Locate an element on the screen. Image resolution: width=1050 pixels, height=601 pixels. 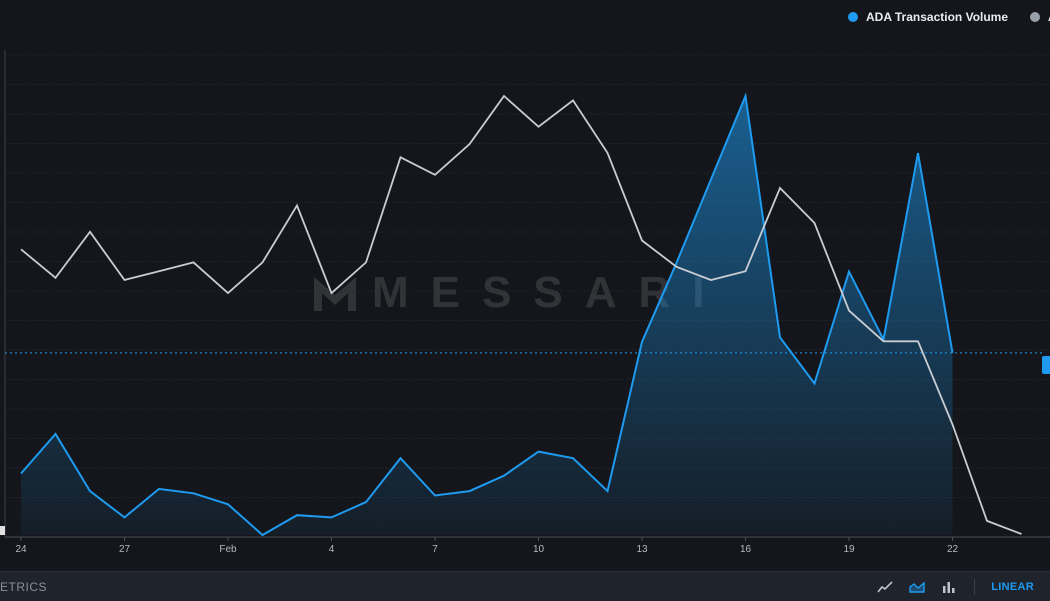
x-tick-label: 27 is located at coordinates (125, 549).